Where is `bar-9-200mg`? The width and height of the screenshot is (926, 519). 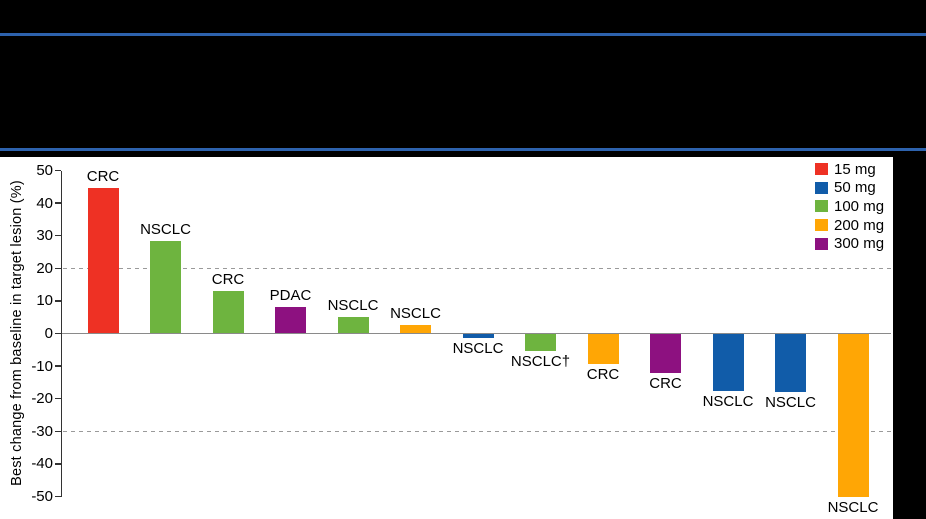 bar-9-200mg is located at coordinates (603, 349).